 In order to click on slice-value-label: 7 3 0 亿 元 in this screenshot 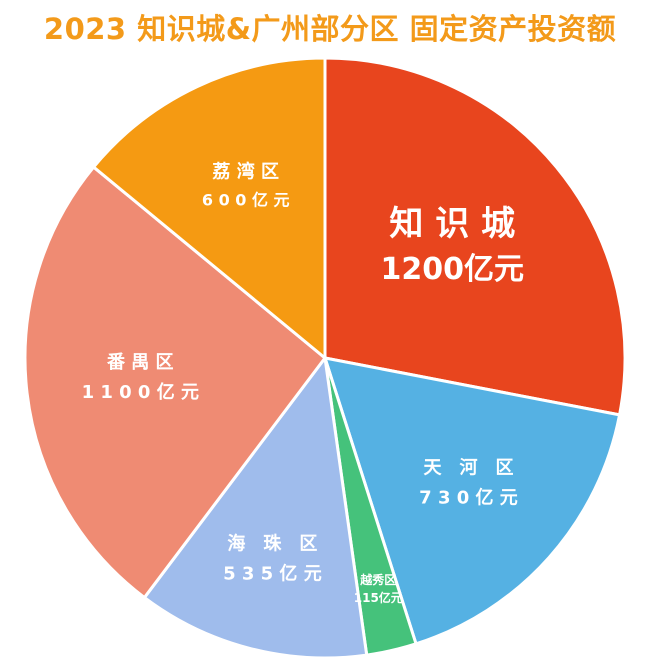, I will do `click(468, 498)`.